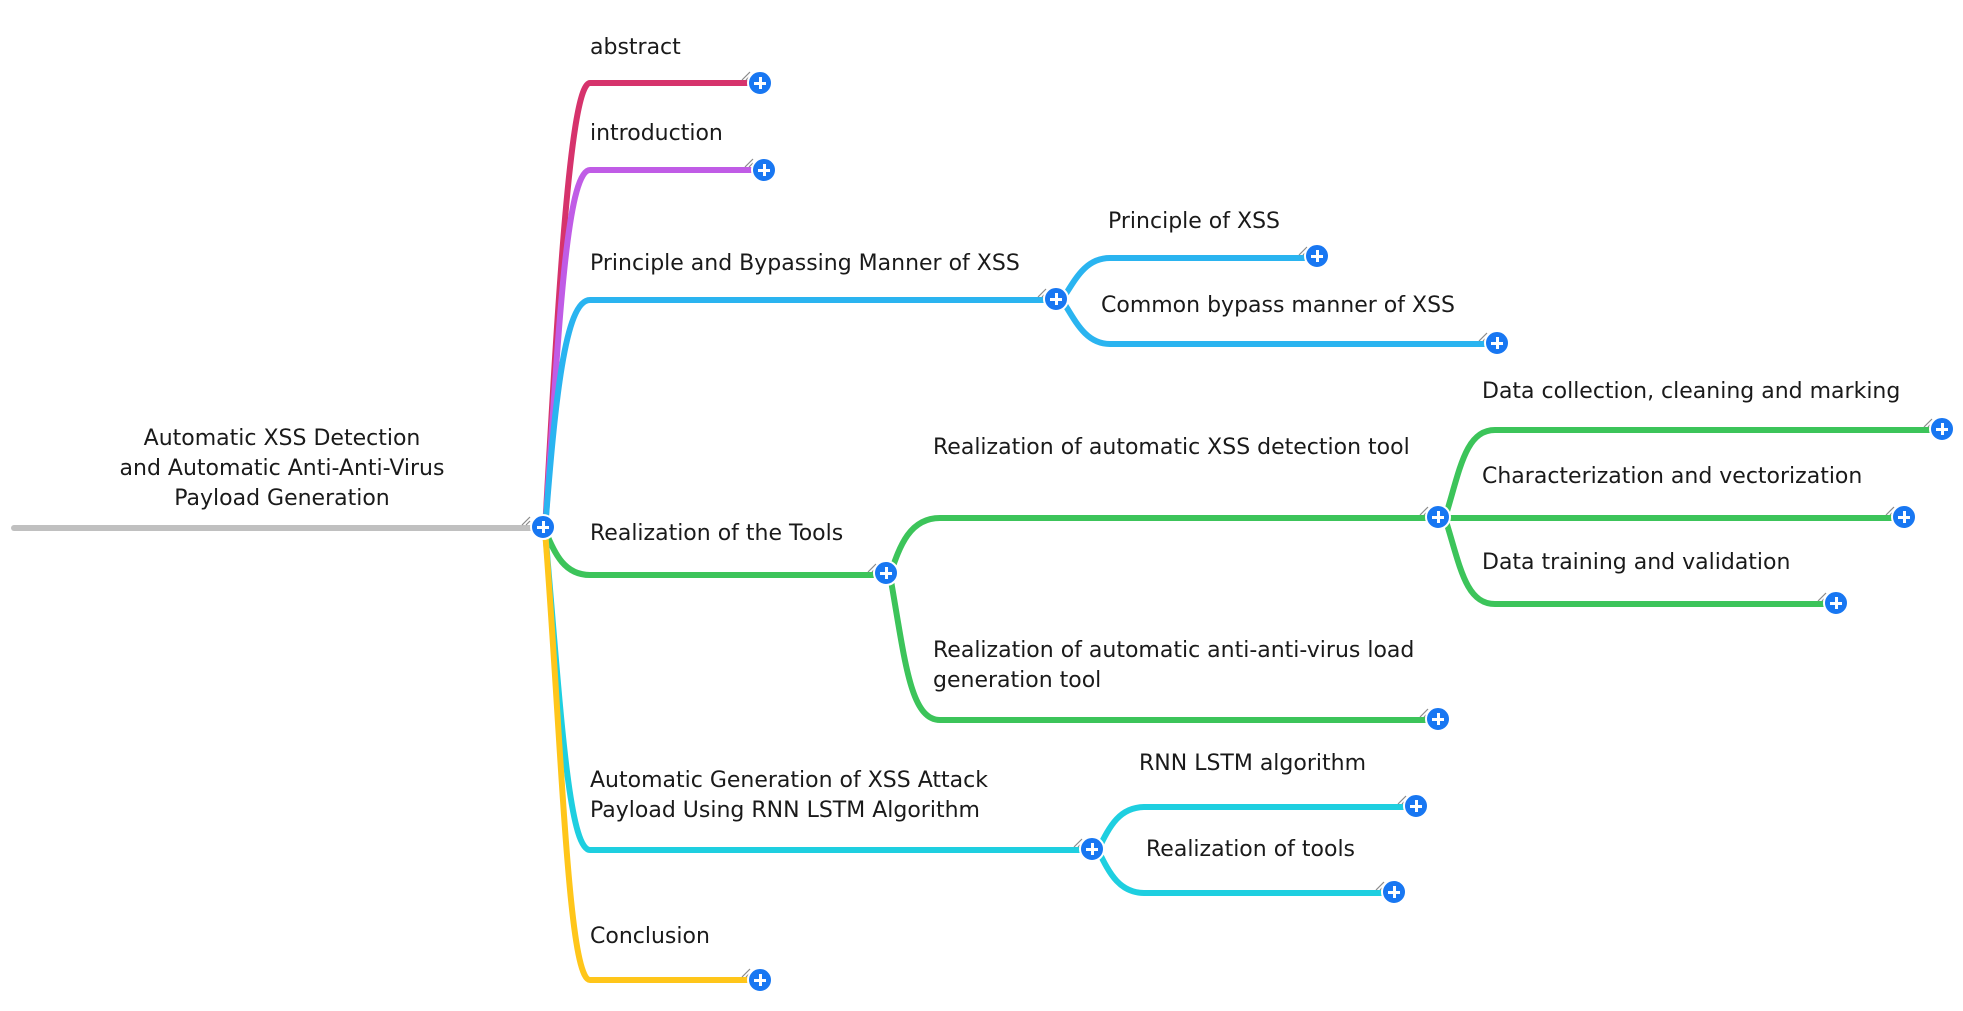 The image size is (1963, 1011). I want to click on expand-abstract-button, so click(760, 83).